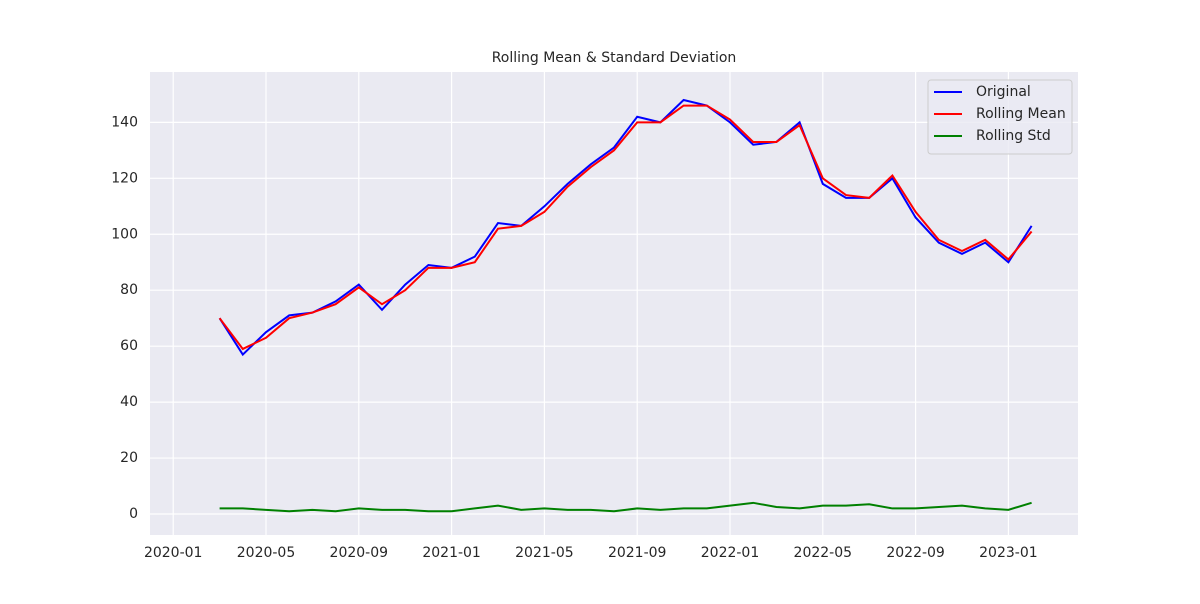  I want to click on legend-label: Original, so click(1003, 92).